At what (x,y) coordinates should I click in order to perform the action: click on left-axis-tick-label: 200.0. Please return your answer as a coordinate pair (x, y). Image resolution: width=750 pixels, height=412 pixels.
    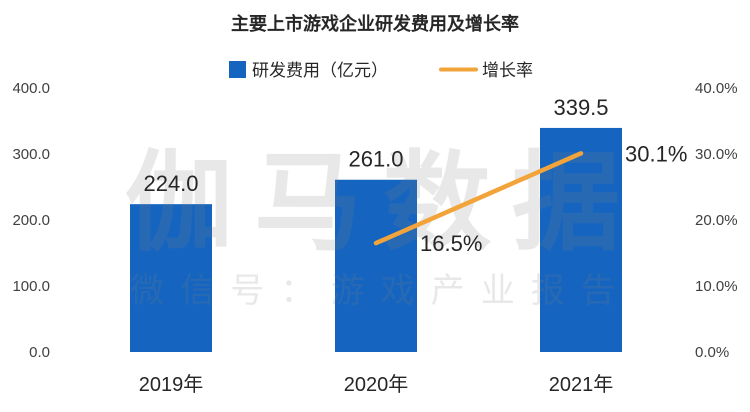
    Looking at the image, I should click on (31, 220).